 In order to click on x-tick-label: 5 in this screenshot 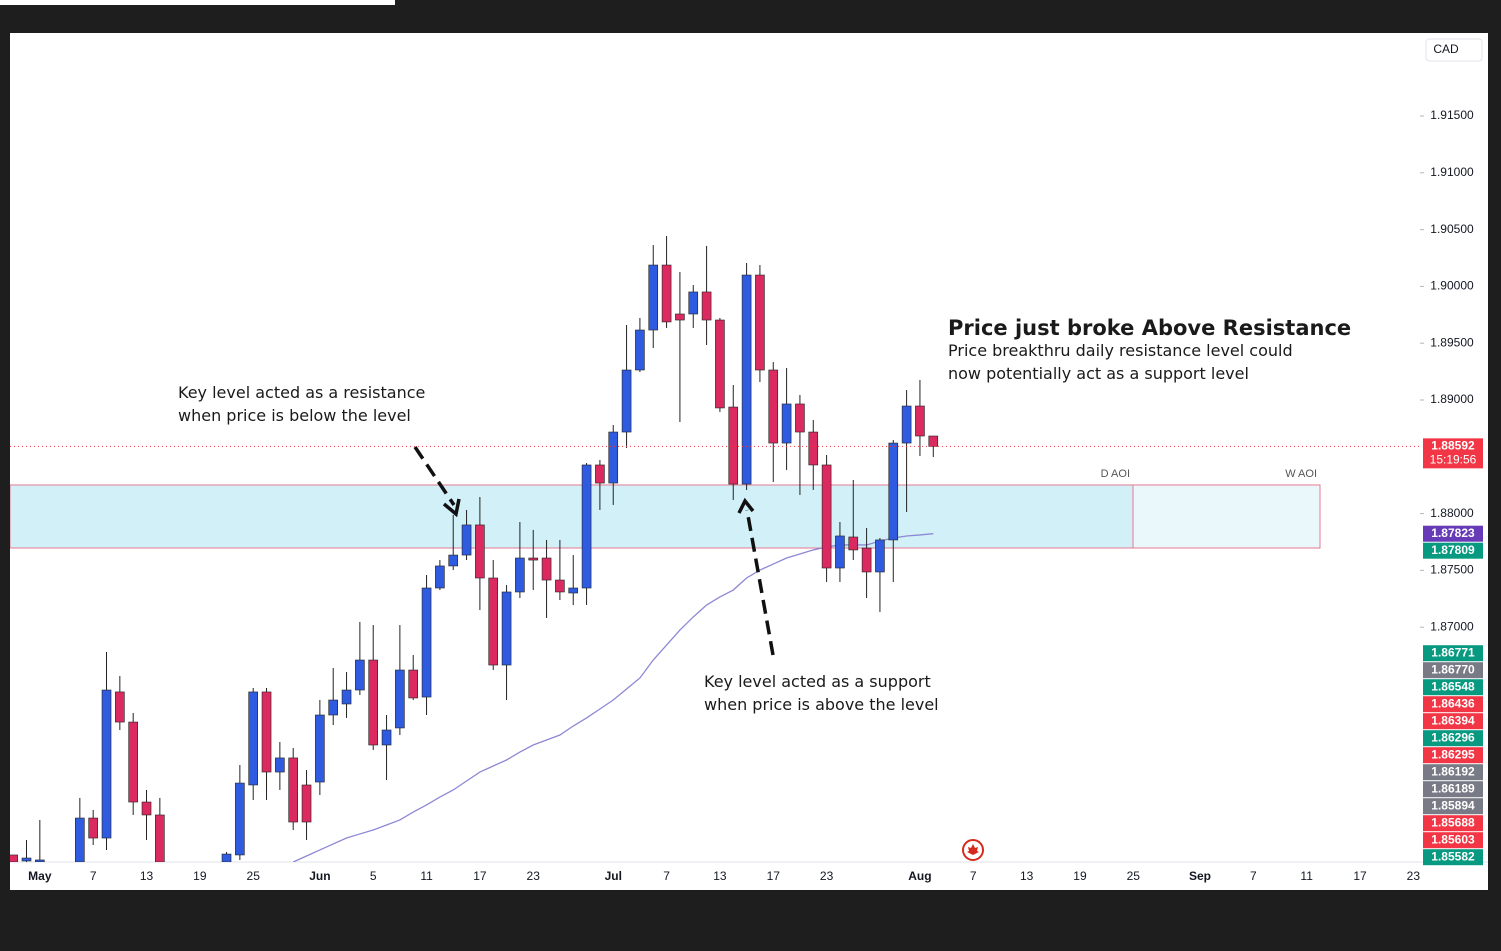, I will do `click(373, 876)`.